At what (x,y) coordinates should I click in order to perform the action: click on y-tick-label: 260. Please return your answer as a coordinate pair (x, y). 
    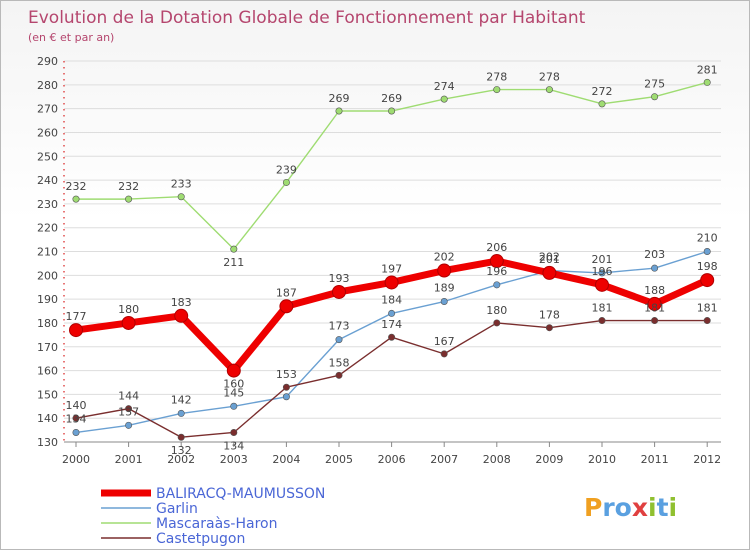
    Looking at the image, I should click on (47, 132).